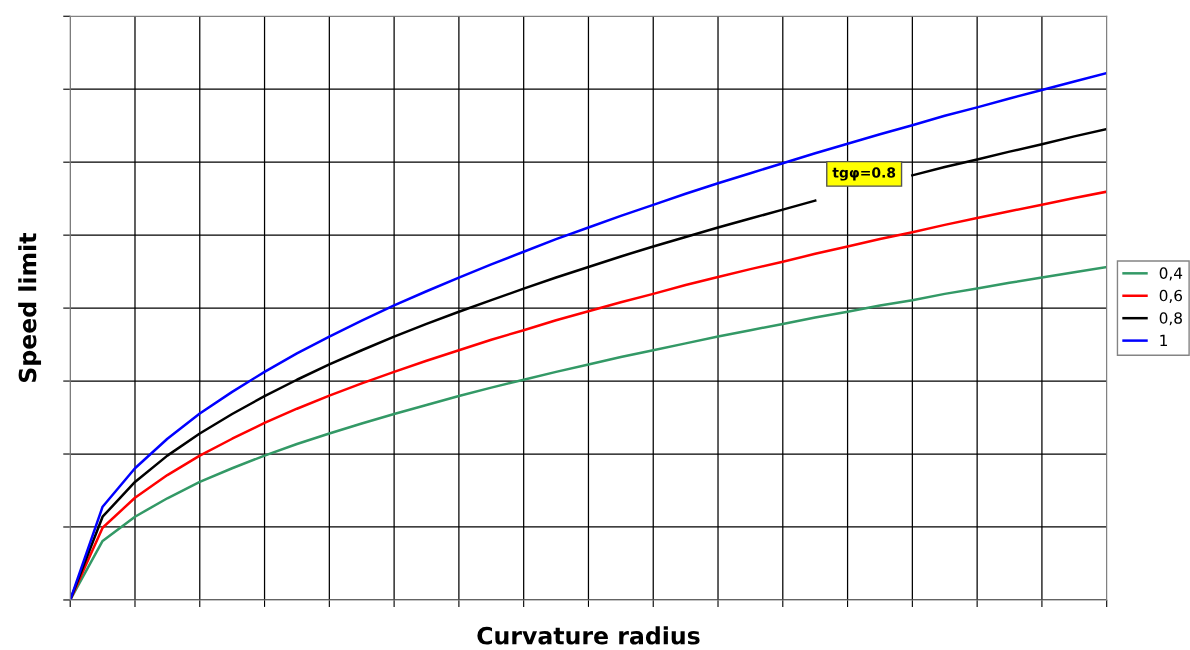 The width and height of the screenshot is (1190, 650). What do you see at coordinates (1164, 340) in the screenshot?
I see `legend-label: 1` at bounding box center [1164, 340].